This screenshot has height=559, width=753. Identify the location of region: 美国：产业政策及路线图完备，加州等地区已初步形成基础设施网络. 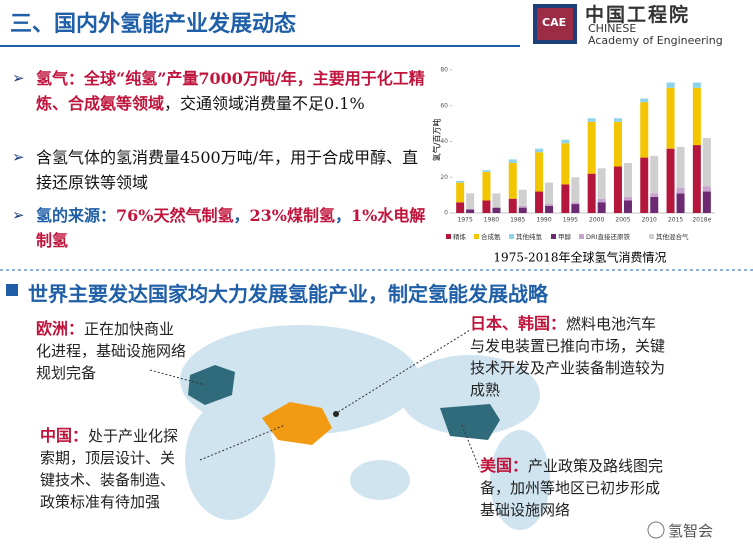
(572, 488).